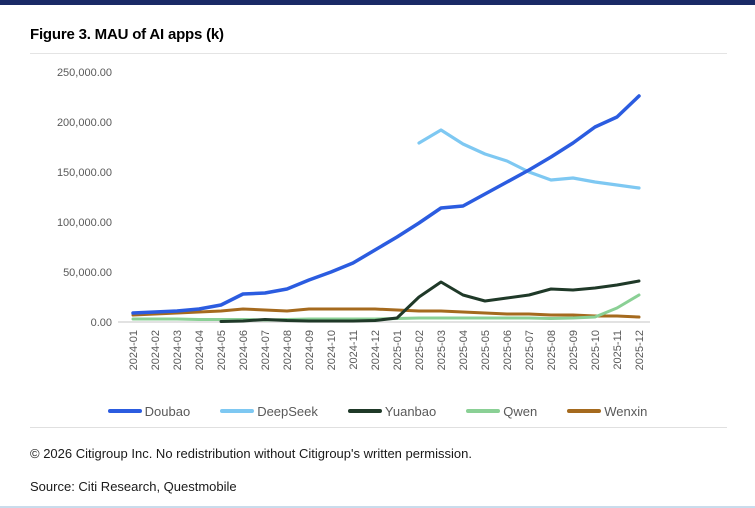 Image resolution: width=755 pixels, height=508 pixels. Describe the element at coordinates (332, 350) in the screenshot. I see `x-axis-tick-label: 2024-10` at that location.